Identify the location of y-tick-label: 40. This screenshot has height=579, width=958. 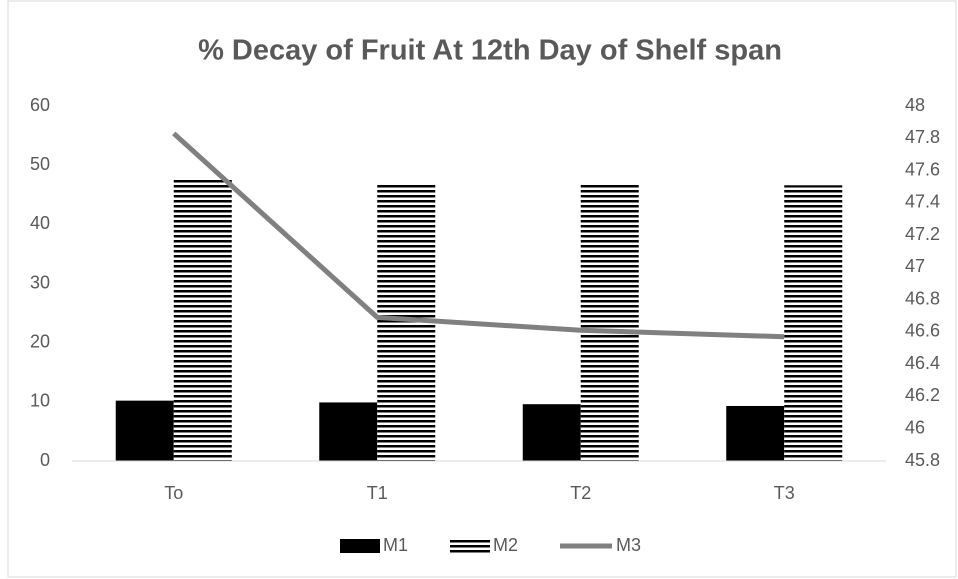
(40, 223).